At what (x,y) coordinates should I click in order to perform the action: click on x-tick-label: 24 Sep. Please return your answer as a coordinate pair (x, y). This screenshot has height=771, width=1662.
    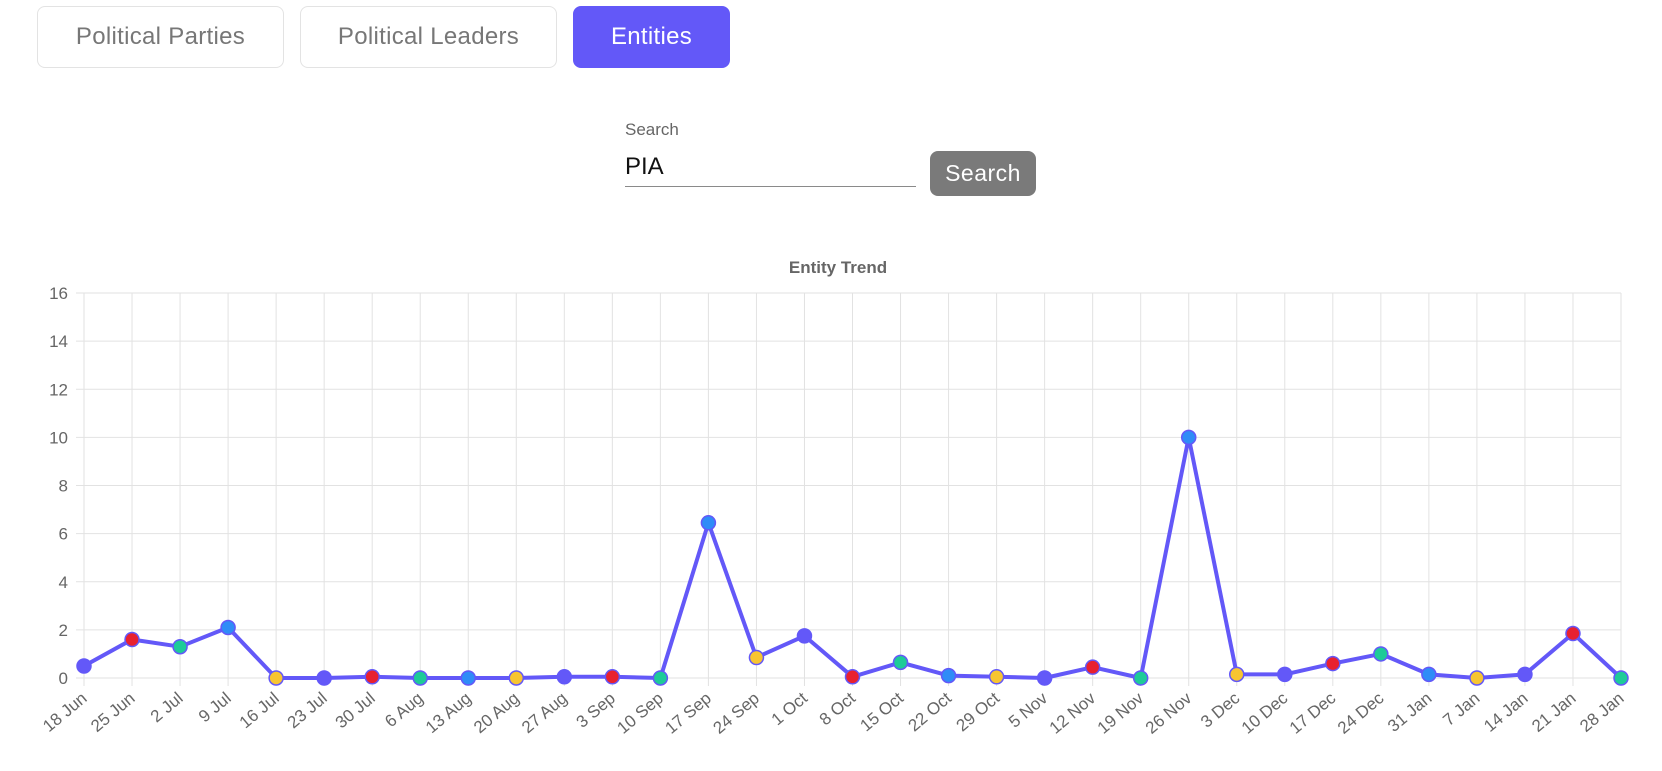
    Looking at the image, I should click on (736, 713).